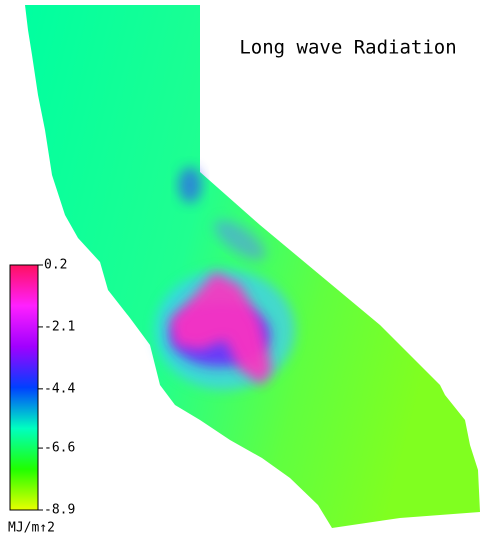  Describe the element at coordinates (240, 240) in the screenshot. I see `sierra-blue` at that location.